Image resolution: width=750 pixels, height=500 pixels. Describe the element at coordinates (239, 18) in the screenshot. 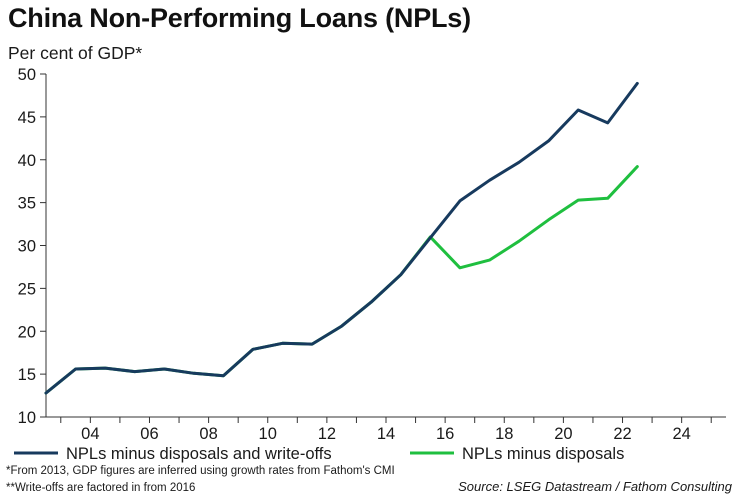

I see `chart-title: China Non-Performing Loans (NPLs)` at that location.